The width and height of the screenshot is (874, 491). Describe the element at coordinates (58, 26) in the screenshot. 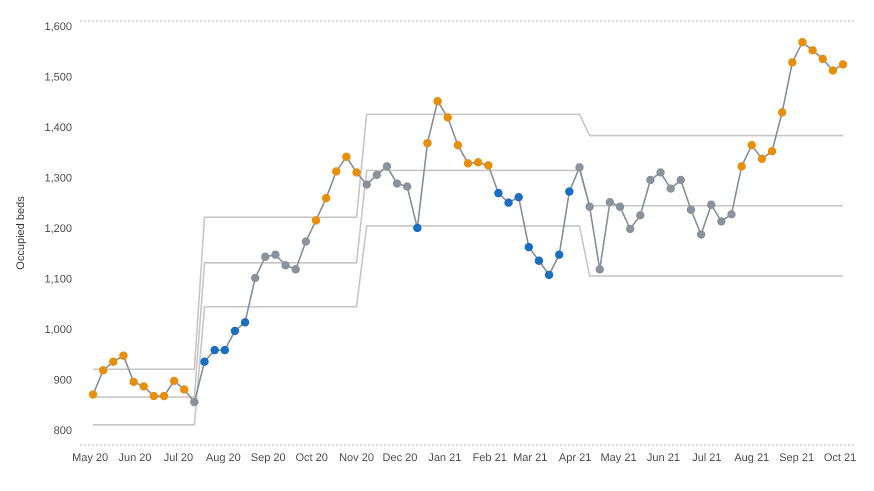

I see `y-tick-label: 1,600` at that location.